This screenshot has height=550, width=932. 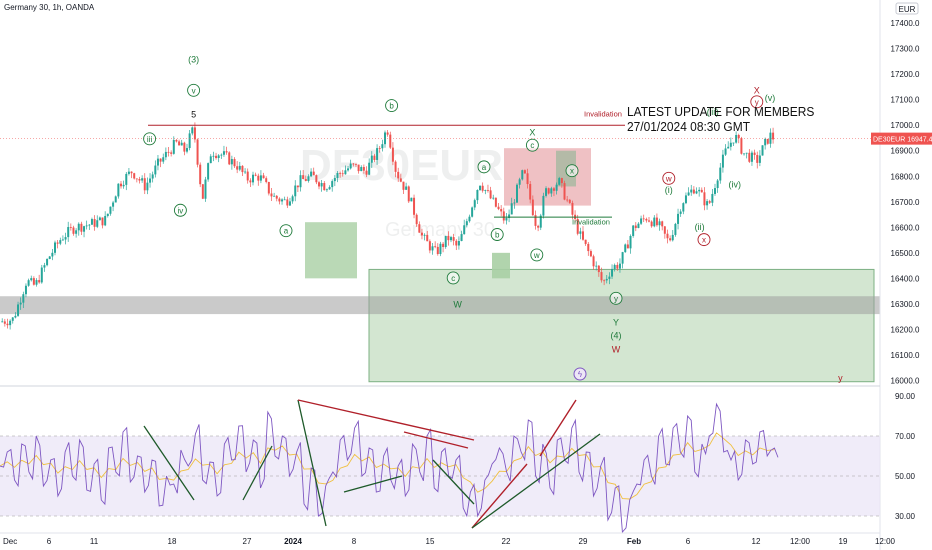 What do you see at coordinates (905, 476) in the screenshot?
I see `rsi-tick-label: 50.00` at bounding box center [905, 476].